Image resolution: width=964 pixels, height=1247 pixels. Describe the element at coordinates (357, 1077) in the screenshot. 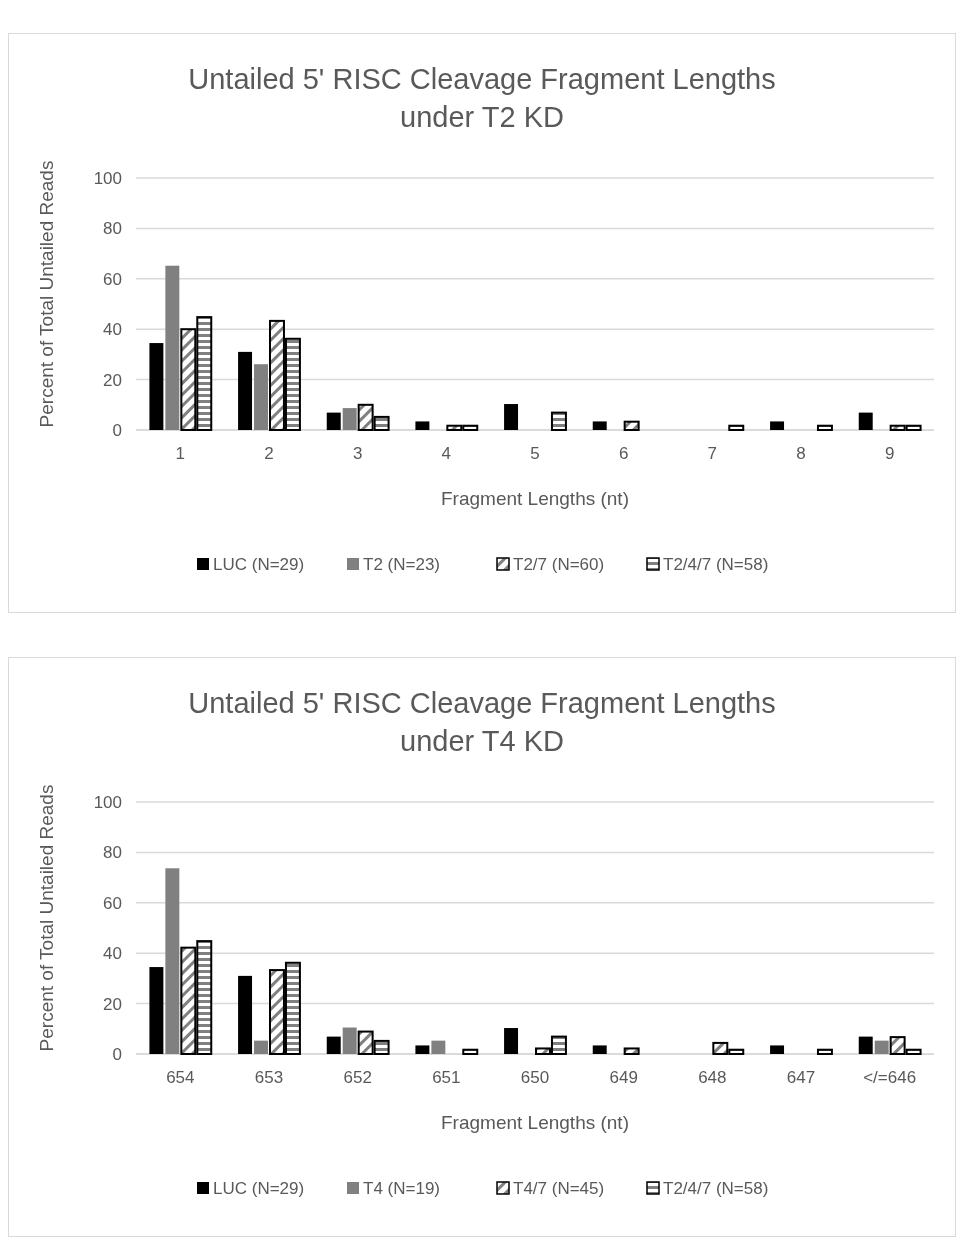

I see `x-tick-label: 652` at that location.